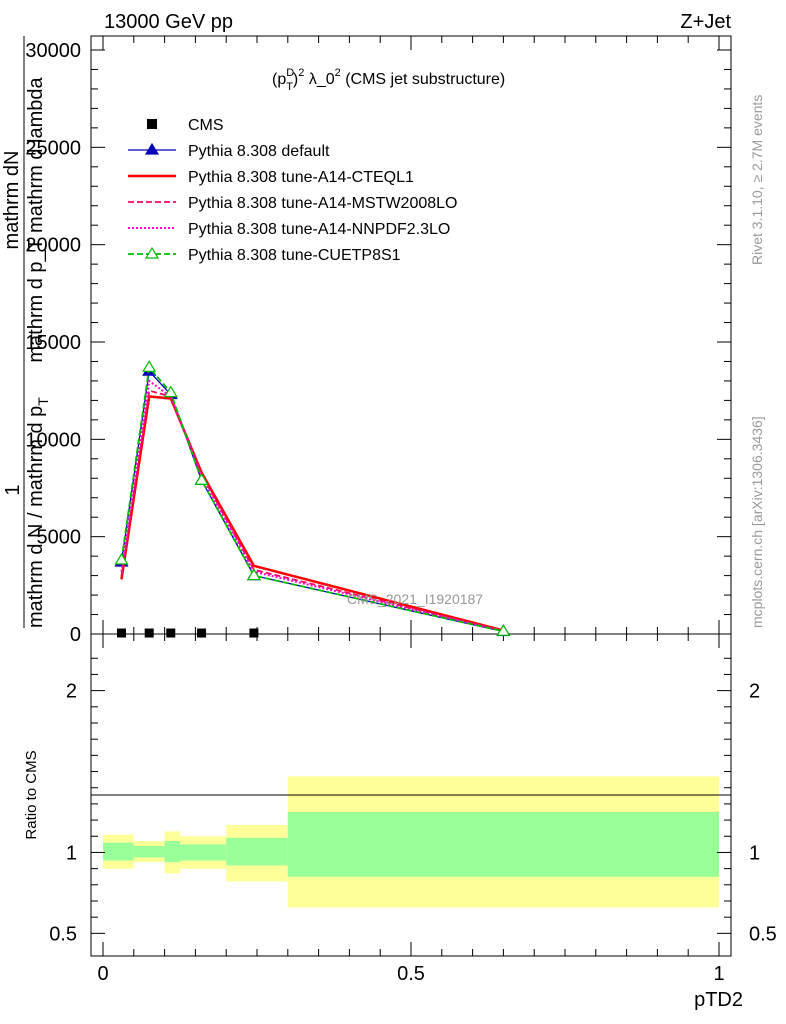  I want to click on series-mstw, so click(312, 510).